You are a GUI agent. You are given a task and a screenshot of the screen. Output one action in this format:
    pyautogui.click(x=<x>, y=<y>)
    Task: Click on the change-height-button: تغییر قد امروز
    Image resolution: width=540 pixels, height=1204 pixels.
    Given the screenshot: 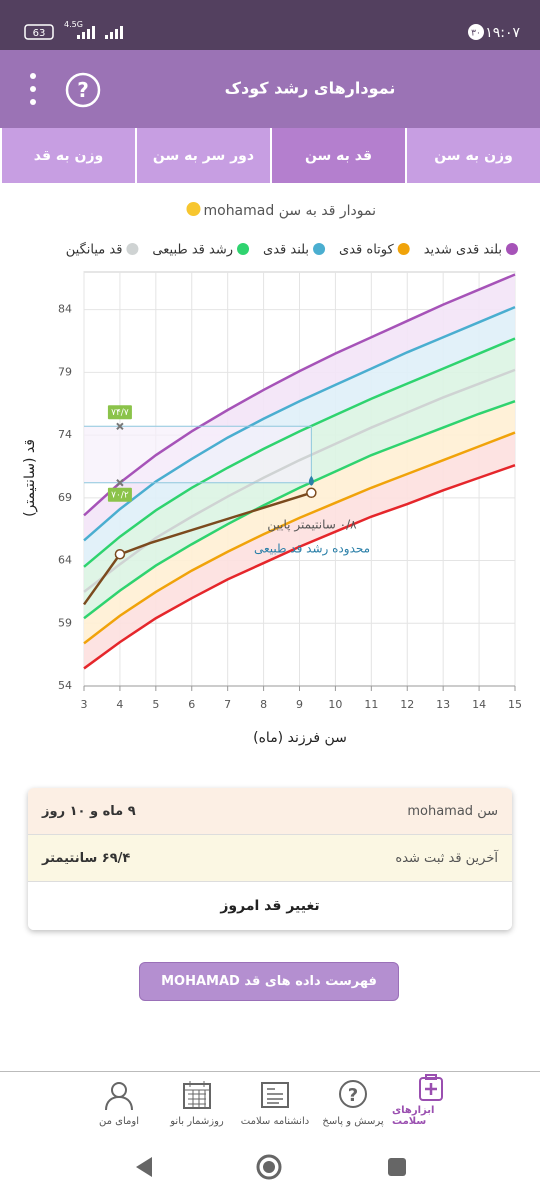 What is the action you would take?
    pyautogui.click(x=270, y=906)
    